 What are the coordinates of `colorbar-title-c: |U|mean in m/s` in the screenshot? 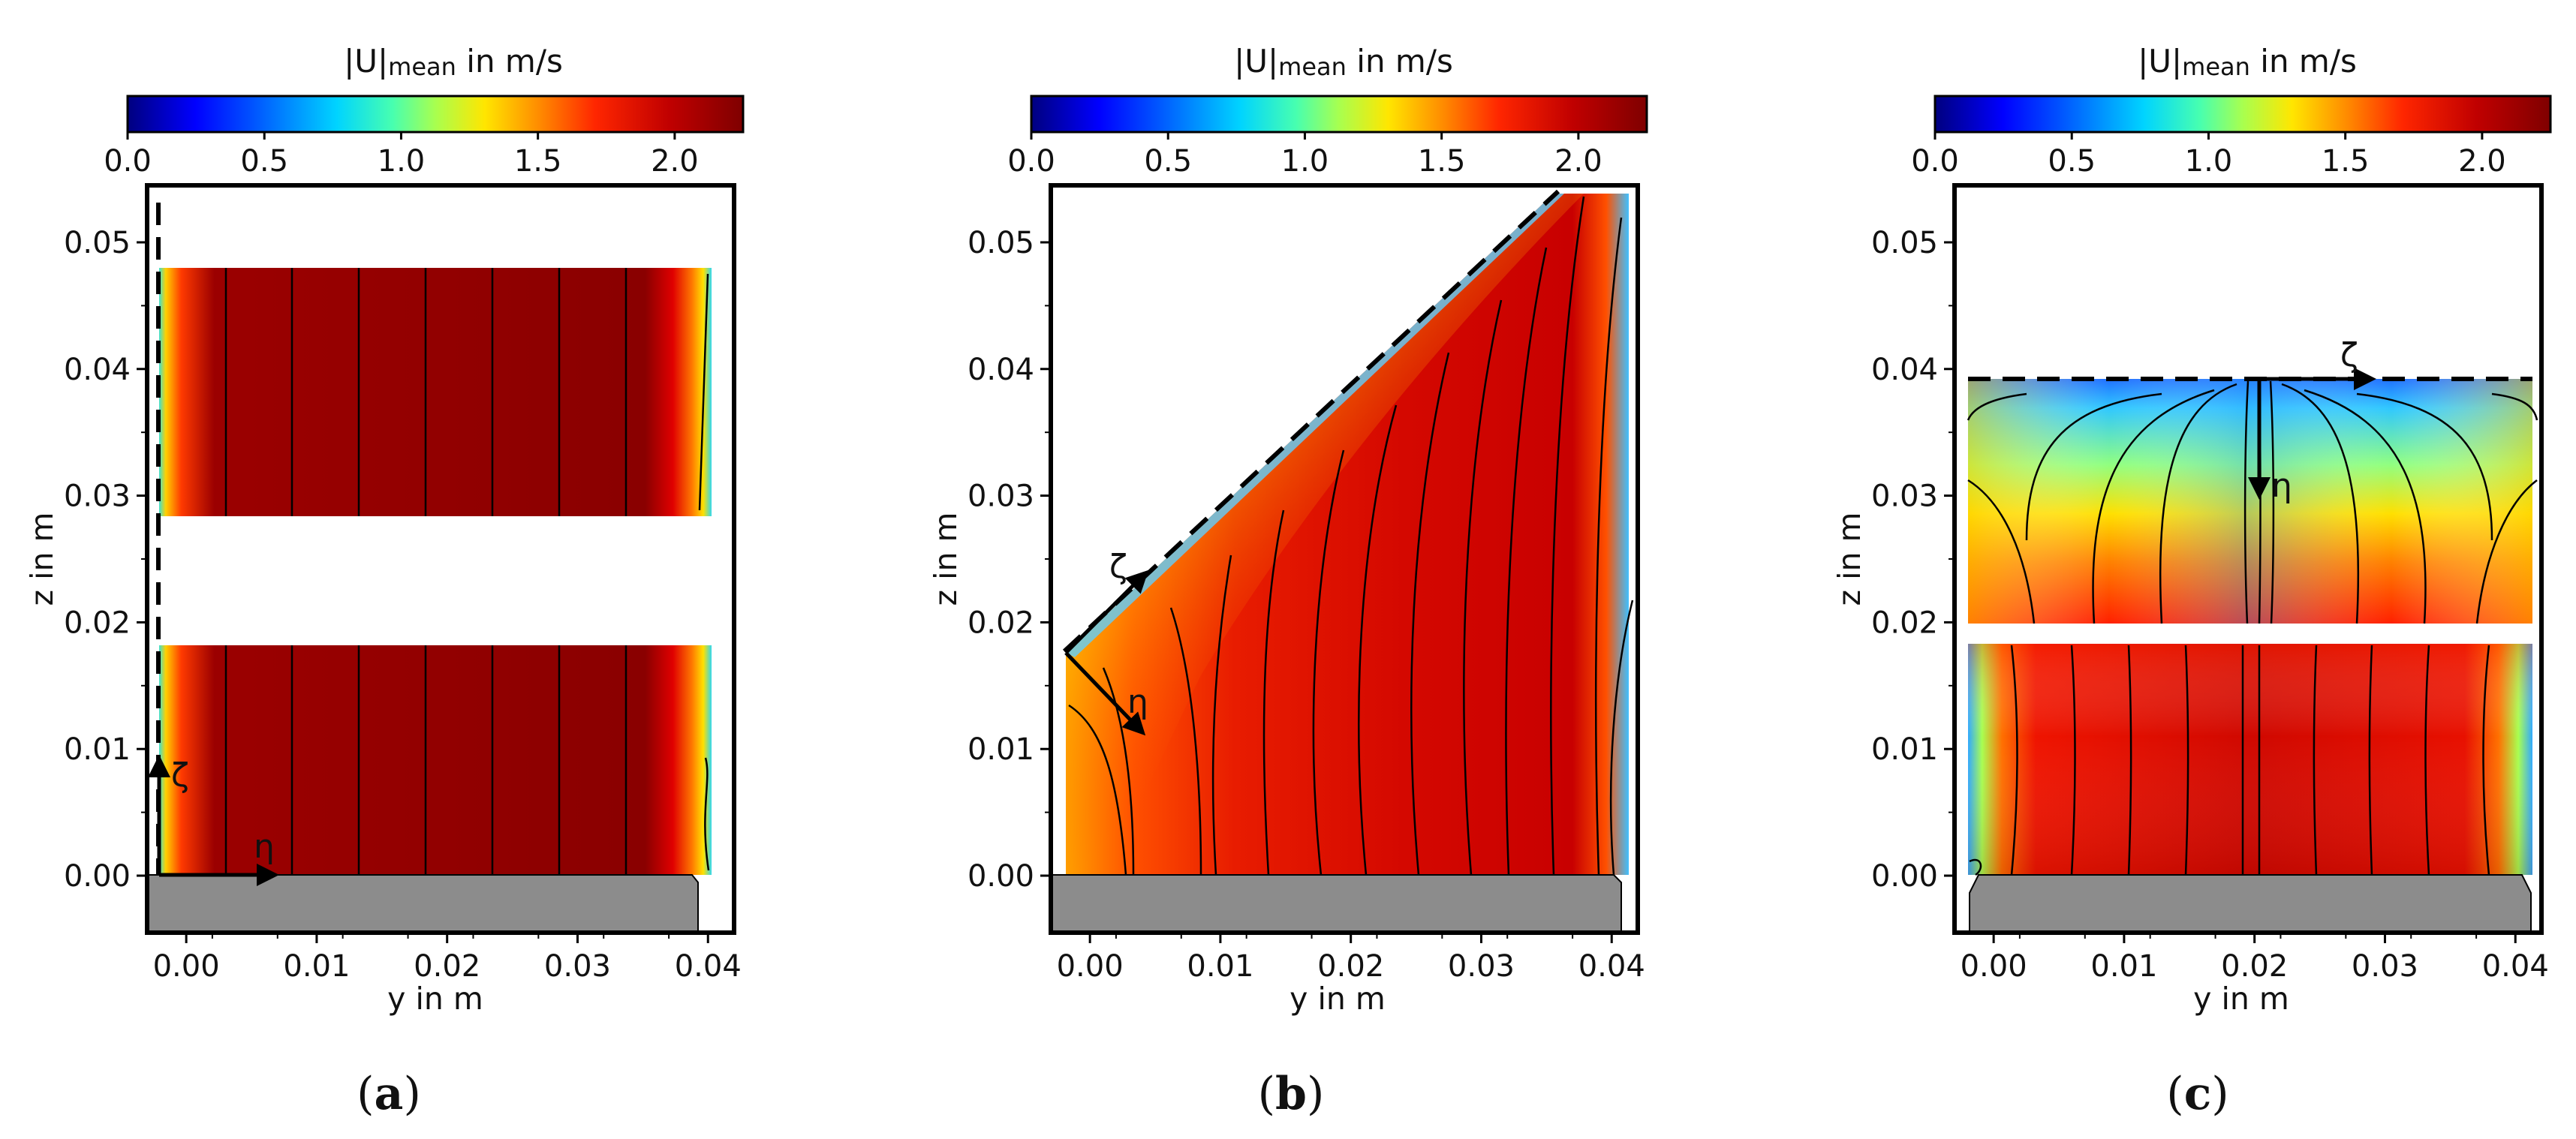 It's located at (2247, 62).